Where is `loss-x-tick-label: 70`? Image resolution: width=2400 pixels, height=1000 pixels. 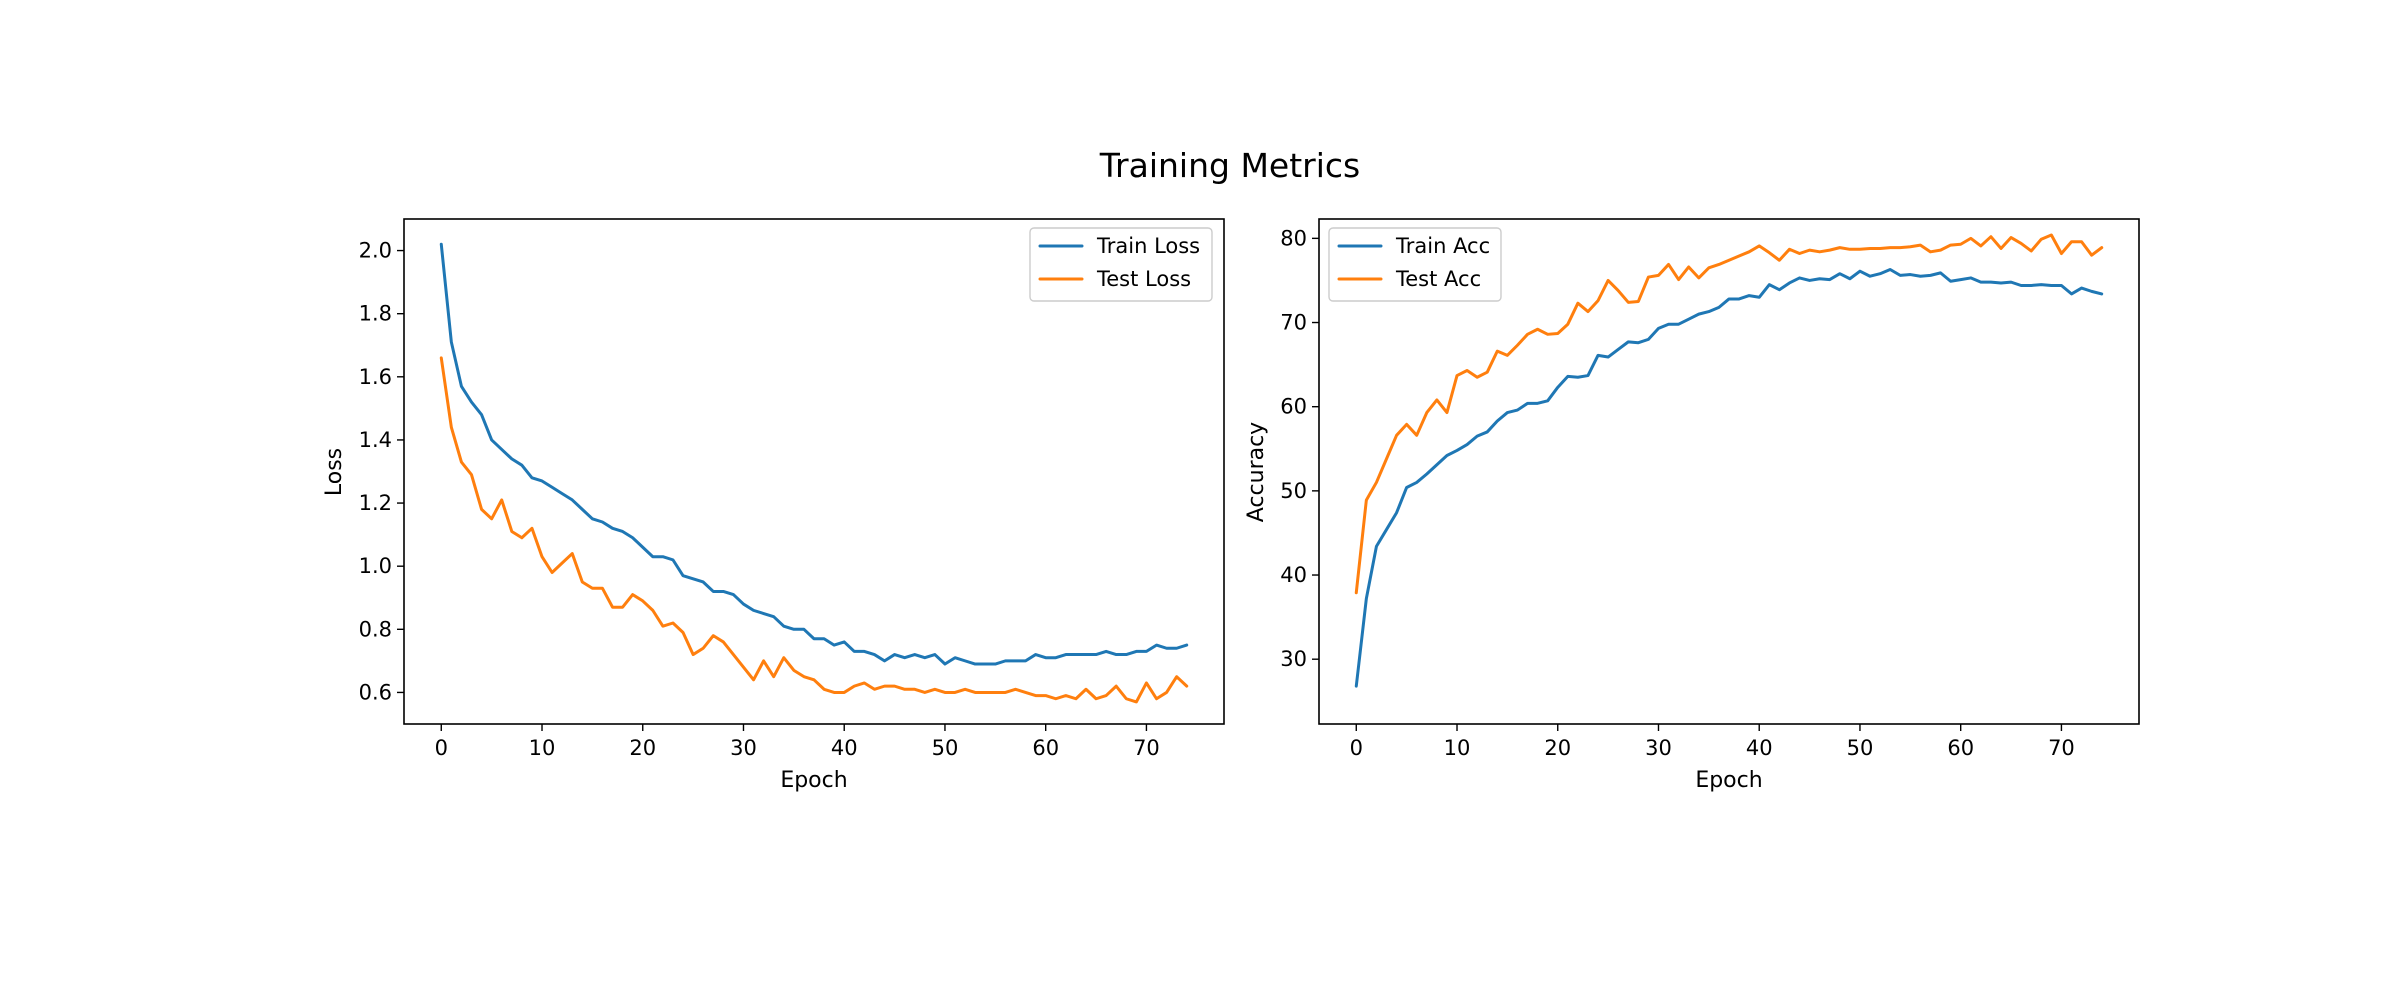
loss-x-tick-label: 70 is located at coordinates (1146, 748).